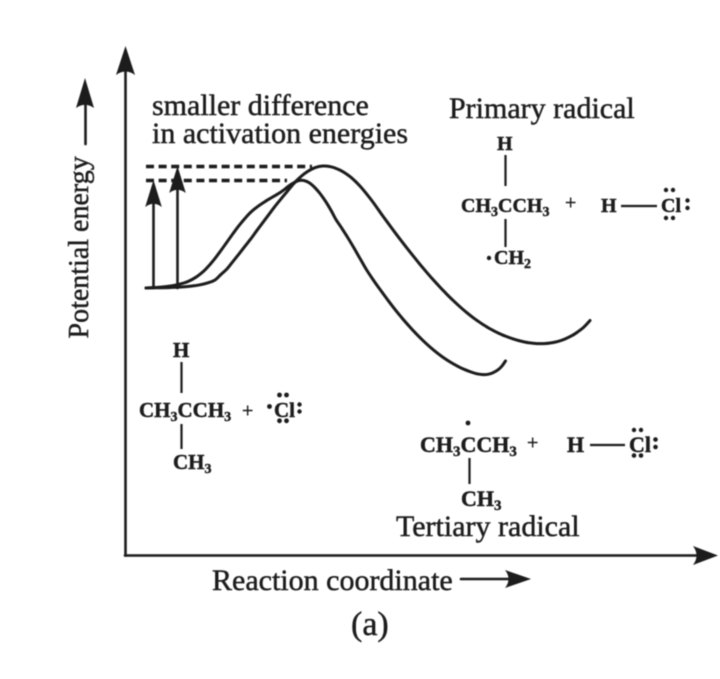  What do you see at coordinates (79, 247) in the screenshot?
I see `svg-text: Potential energy` at bounding box center [79, 247].